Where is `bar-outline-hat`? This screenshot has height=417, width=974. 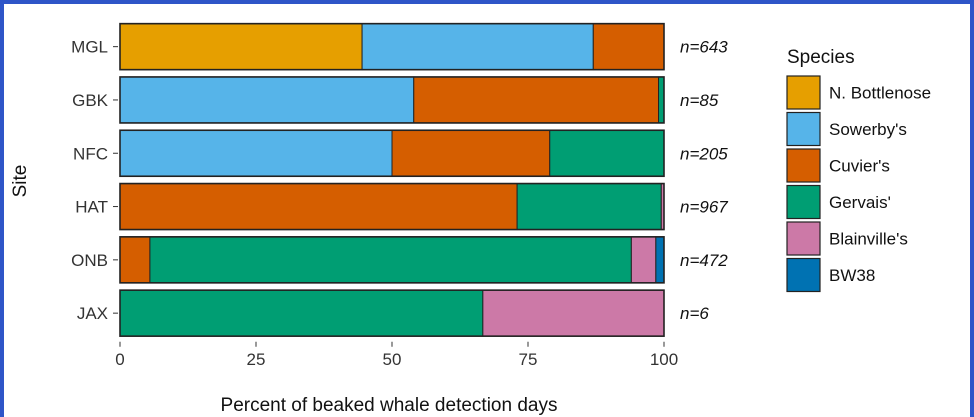
bar-outline-hat is located at coordinates (392, 206).